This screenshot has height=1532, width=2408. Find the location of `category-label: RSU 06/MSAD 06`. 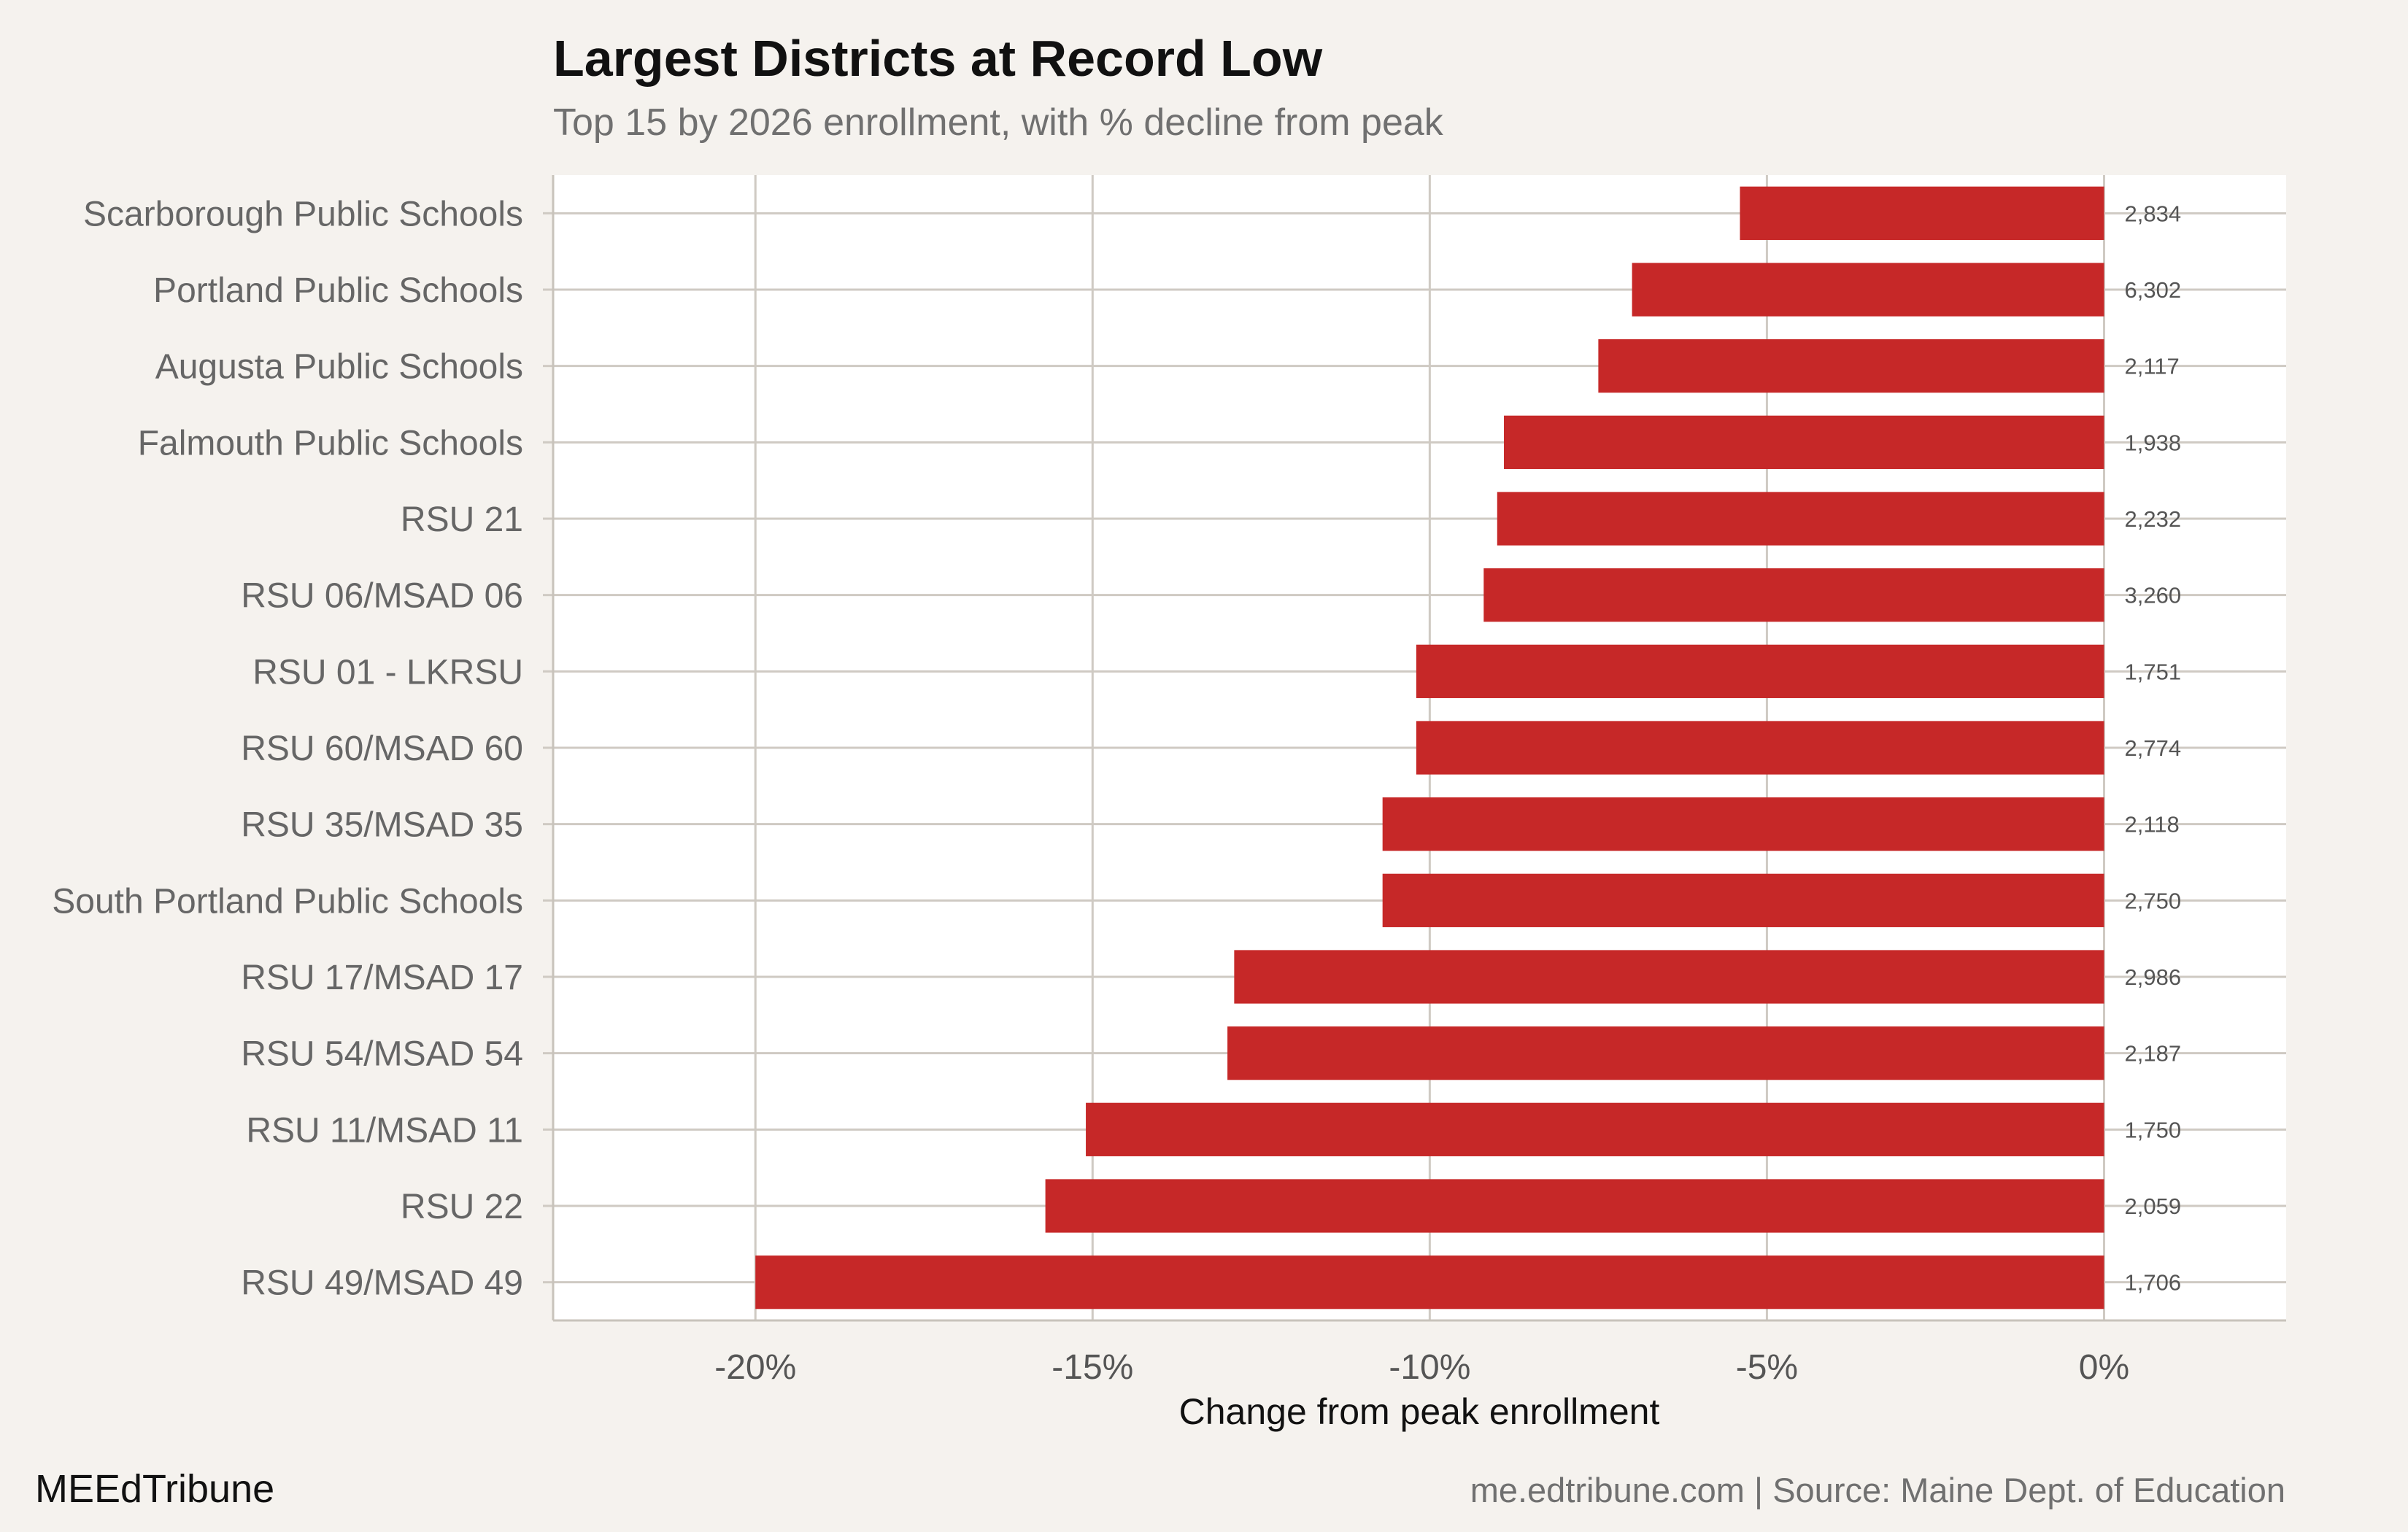

category-label: RSU 06/MSAD 06 is located at coordinates (382, 596).